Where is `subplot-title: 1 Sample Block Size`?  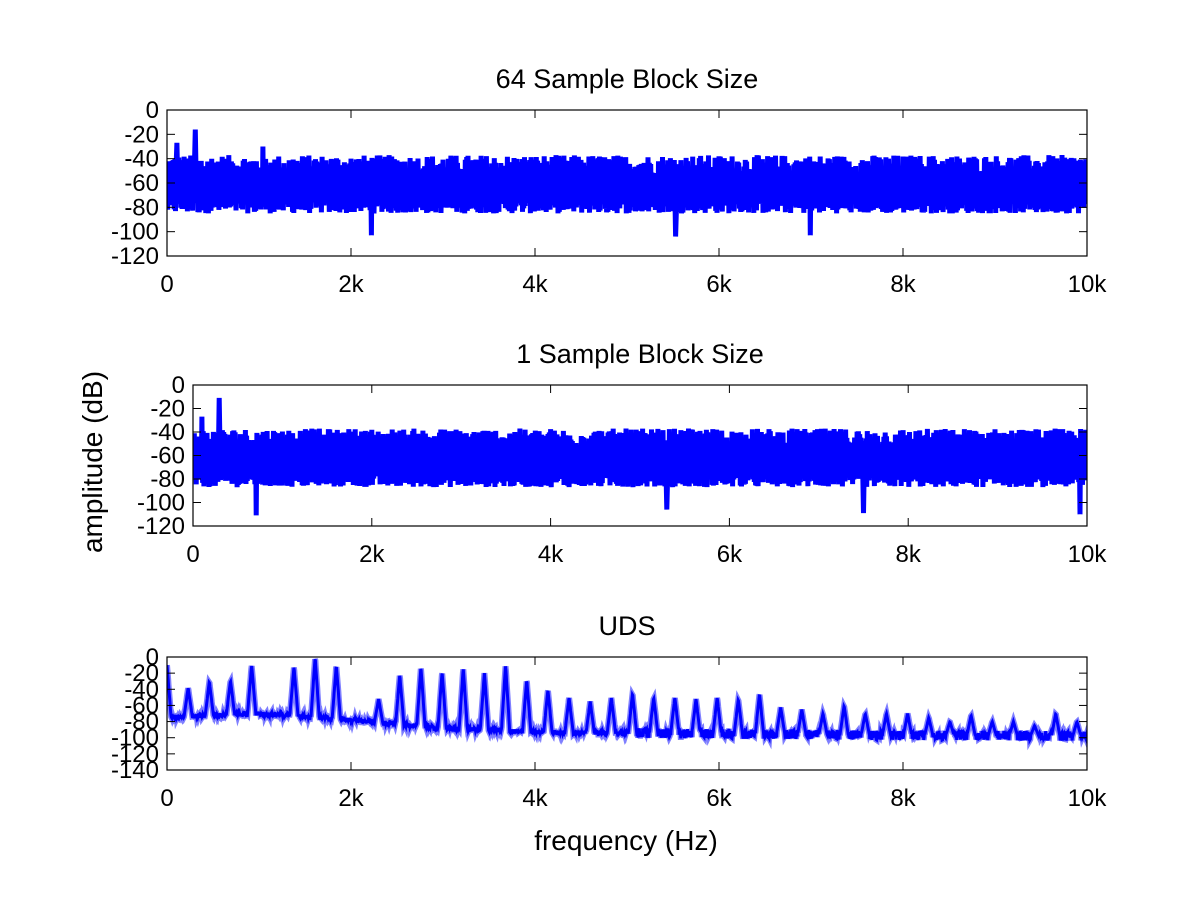 subplot-title: 1 Sample Block Size is located at coordinates (640, 354).